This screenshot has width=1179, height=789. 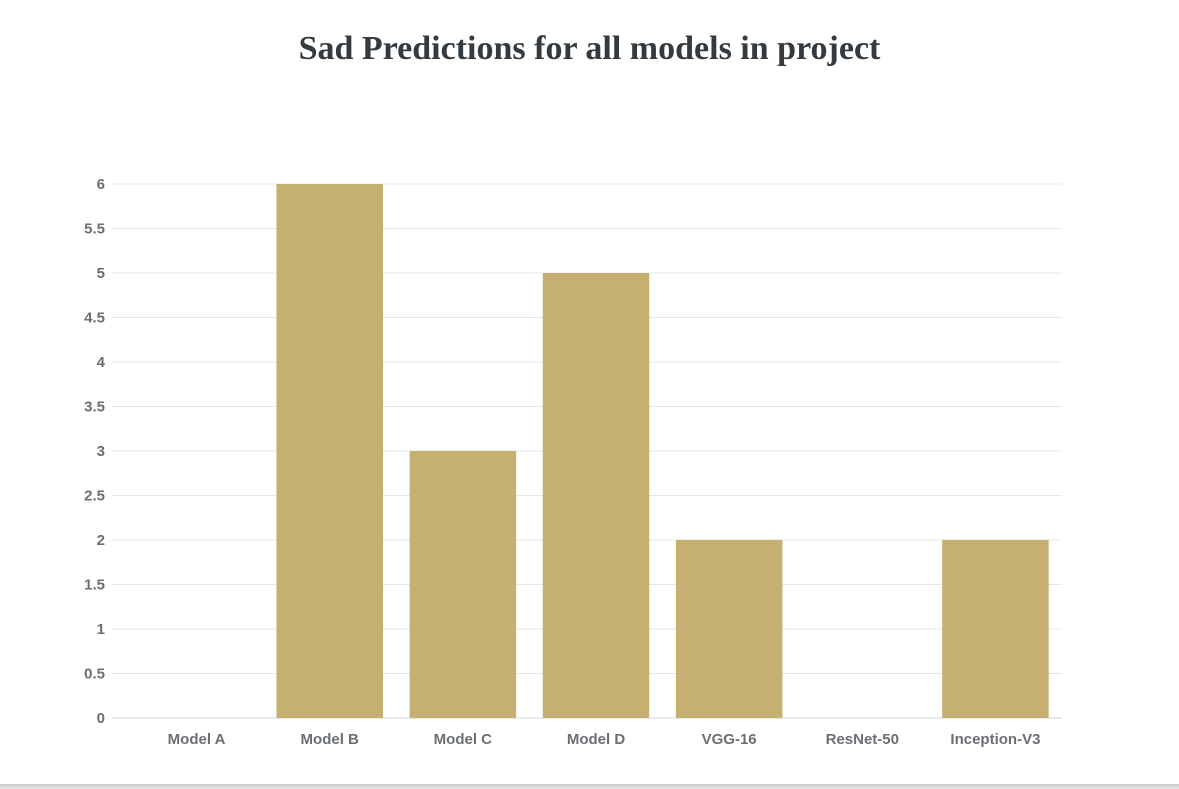 What do you see at coordinates (101, 718) in the screenshot?
I see `y-tick-label: 0` at bounding box center [101, 718].